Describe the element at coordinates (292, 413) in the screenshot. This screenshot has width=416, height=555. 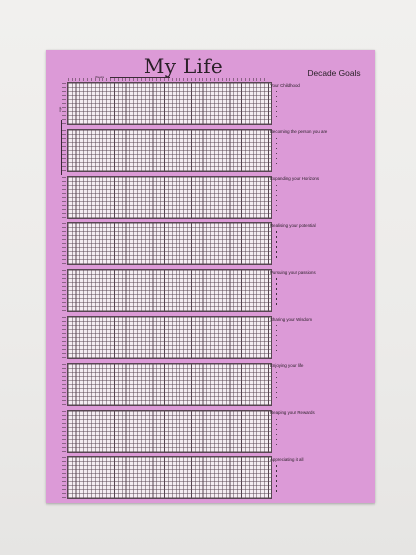
I see `decade-goal-label: Reaping your Rewards` at that location.